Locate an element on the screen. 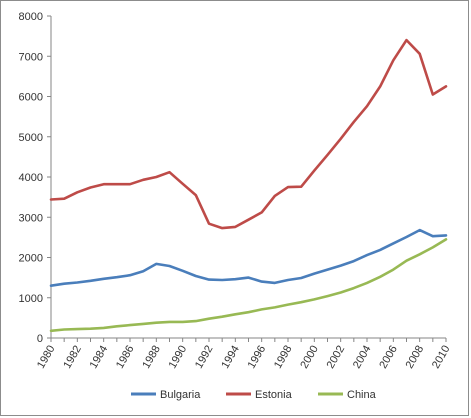 The height and width of the screenshot is (418, 471). x-tick-label: 1994 is located at coordinates (230, 357).